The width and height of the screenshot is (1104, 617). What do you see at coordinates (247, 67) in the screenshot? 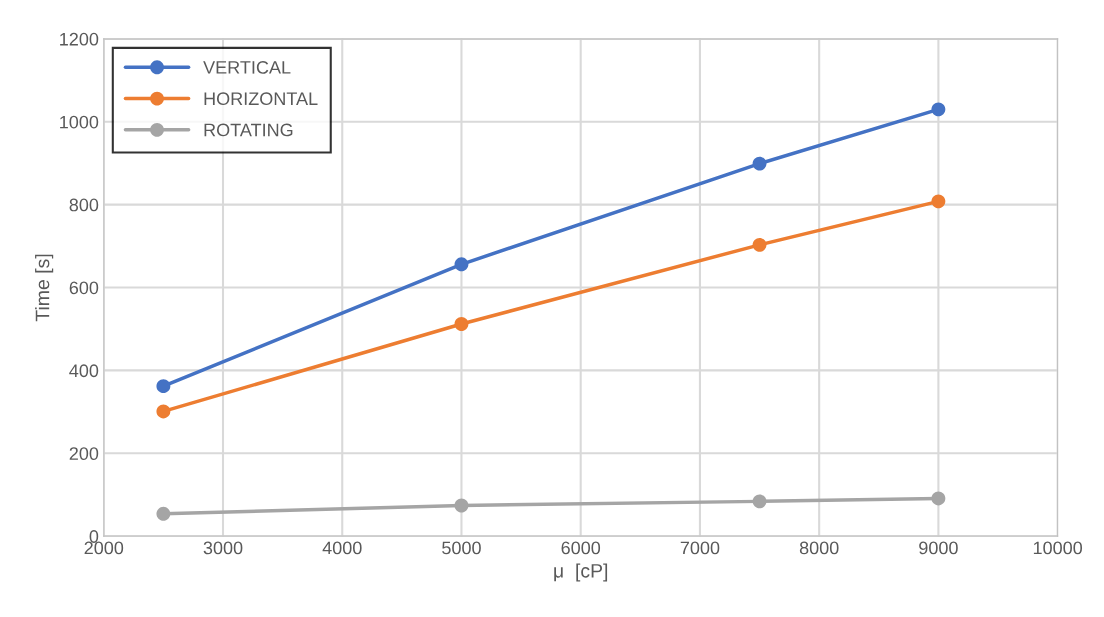
I see `legend-label: VERTICAL` at bounding box center [247, 67].